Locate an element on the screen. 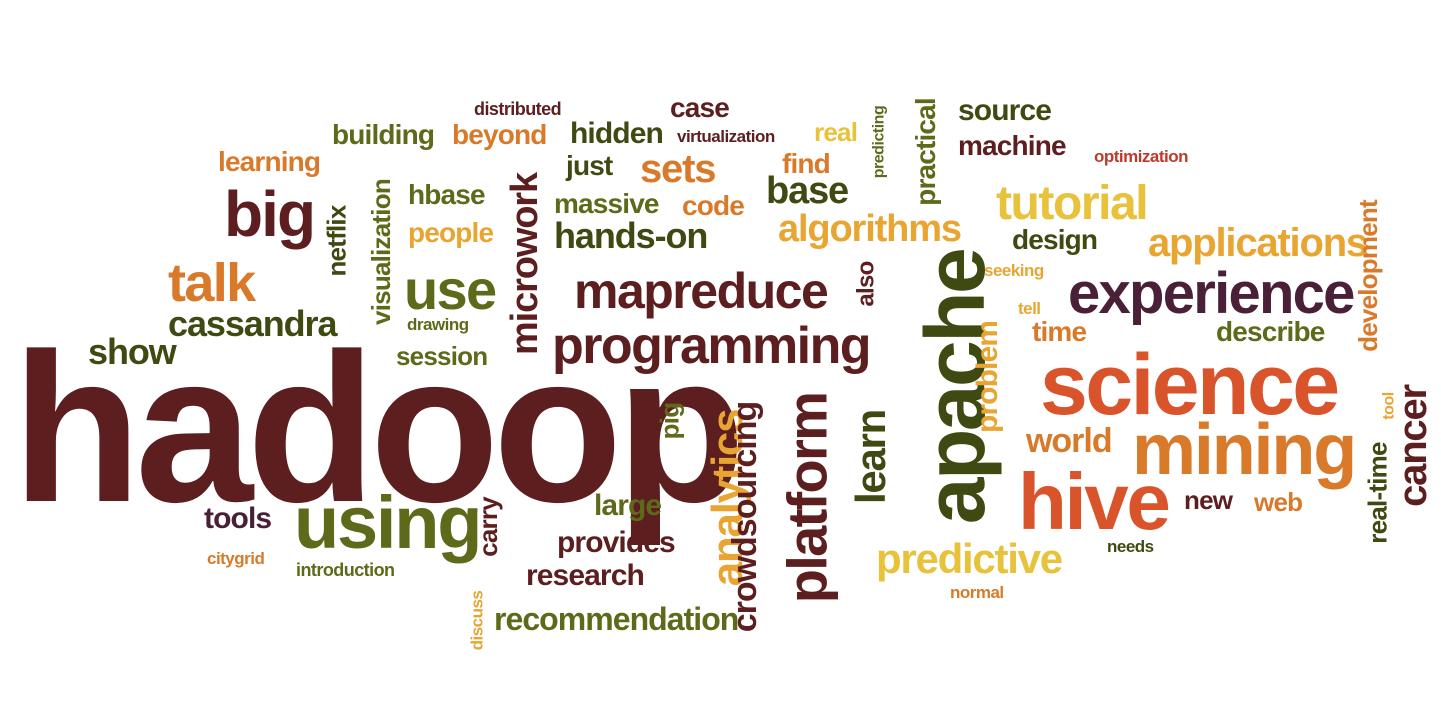  word-science: science is located at coordinates (1190, 385).